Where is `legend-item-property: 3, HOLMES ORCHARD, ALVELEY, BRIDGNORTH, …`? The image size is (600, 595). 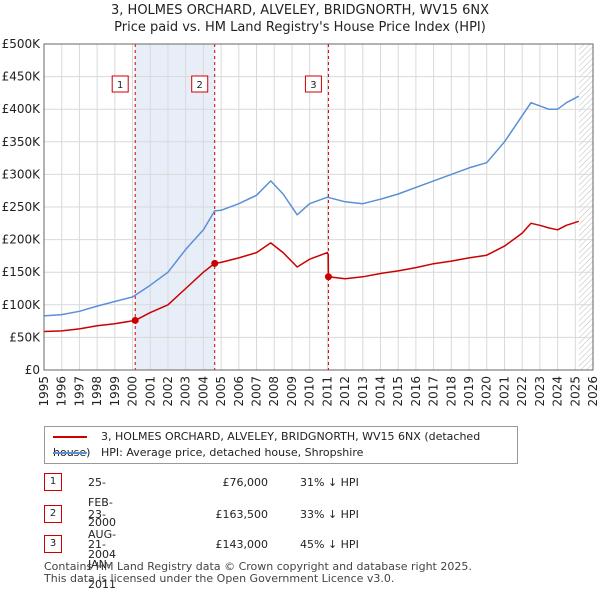
legend-item-property: 3, HOLMES ORCHARD, ALVELEY, BRIDGNORTH, … is located at coordinates (285, 444).